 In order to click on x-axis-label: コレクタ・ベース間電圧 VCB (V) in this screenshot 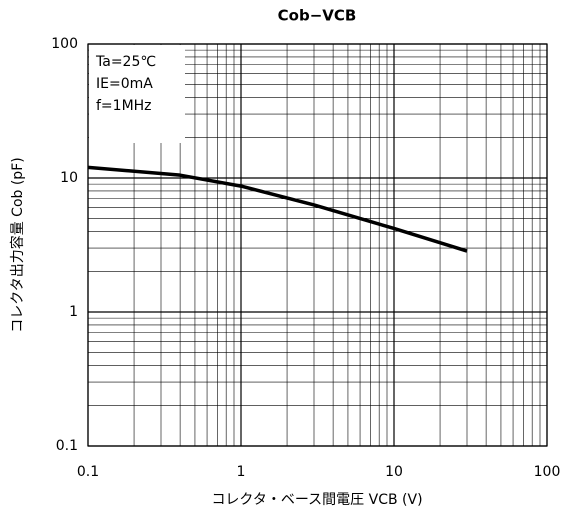, I will do `click(316, 500)`.